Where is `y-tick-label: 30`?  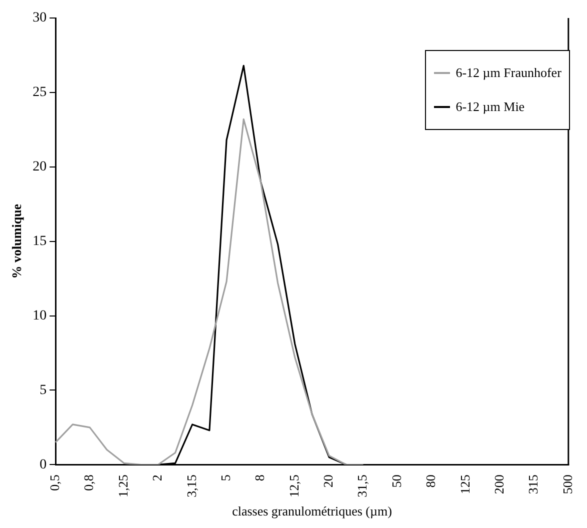
y-tick-label: 30 is located at coordinates (39, 18).